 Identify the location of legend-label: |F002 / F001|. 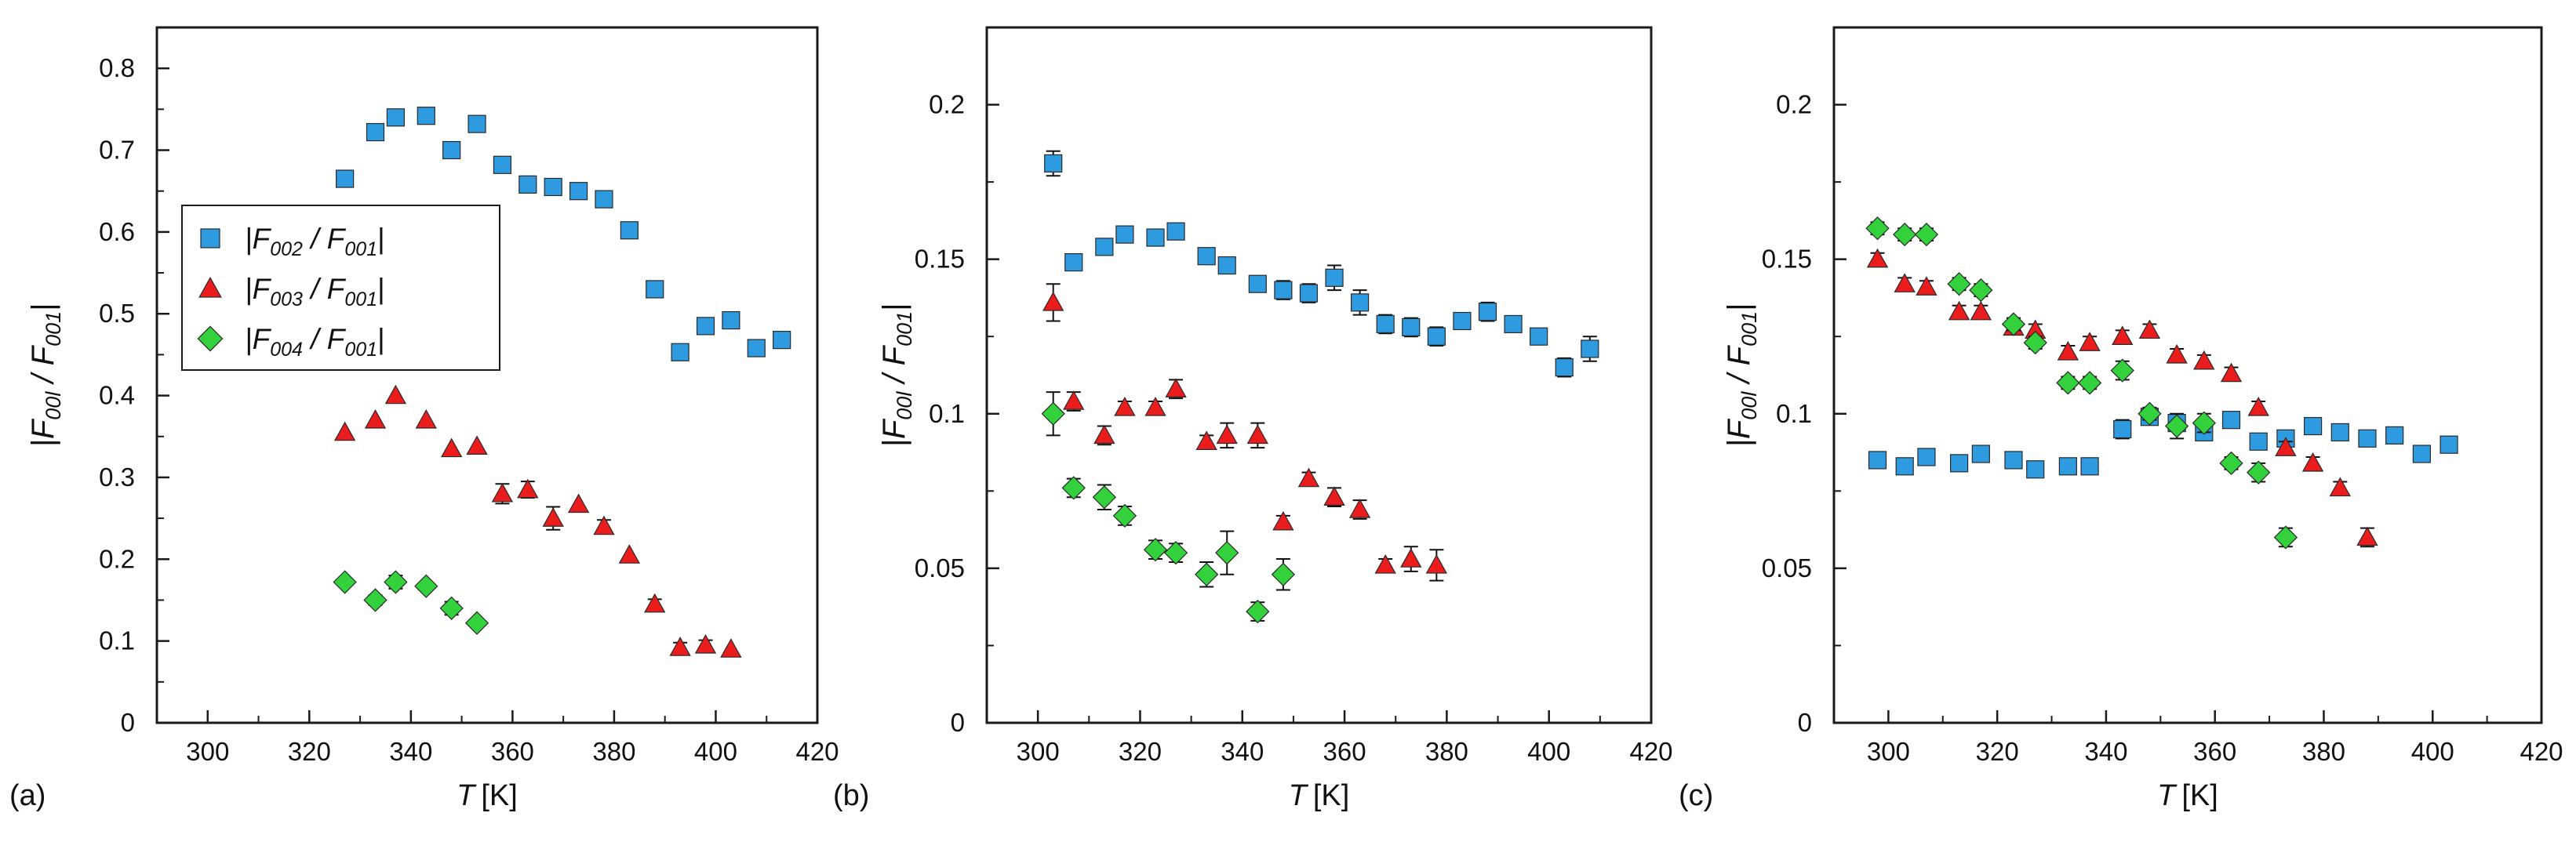
(315, 242).